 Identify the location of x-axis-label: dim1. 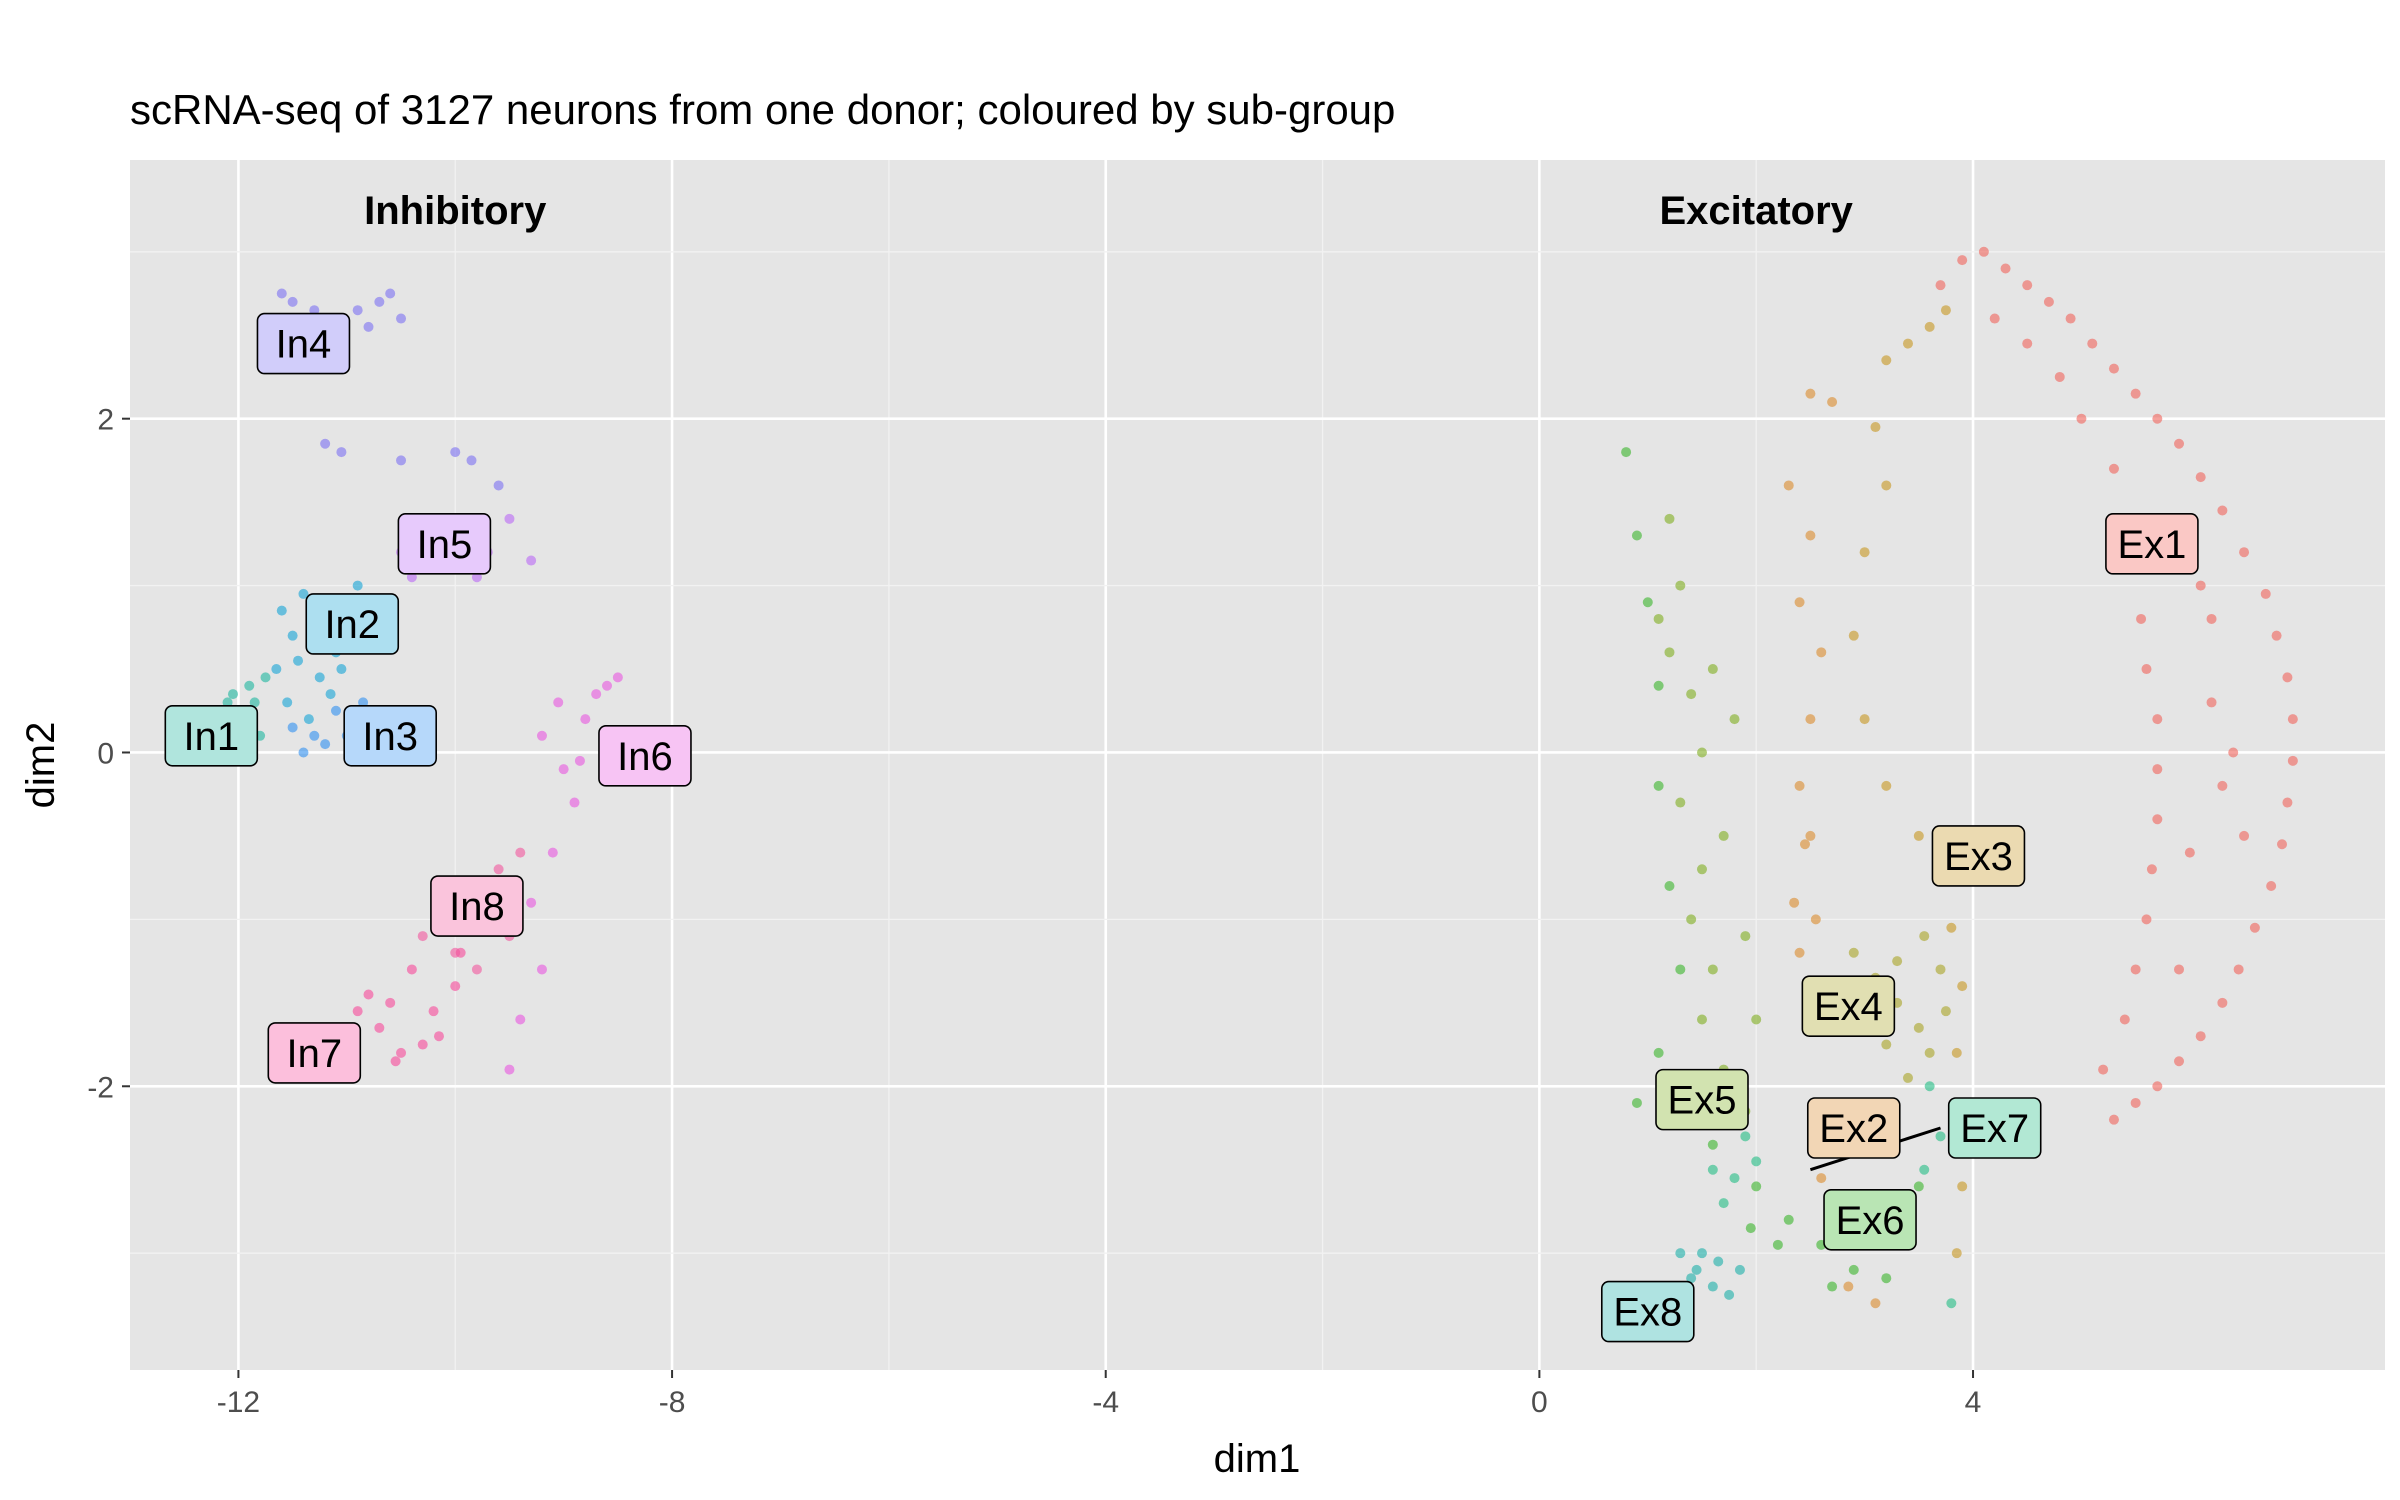
(1257, 1459).